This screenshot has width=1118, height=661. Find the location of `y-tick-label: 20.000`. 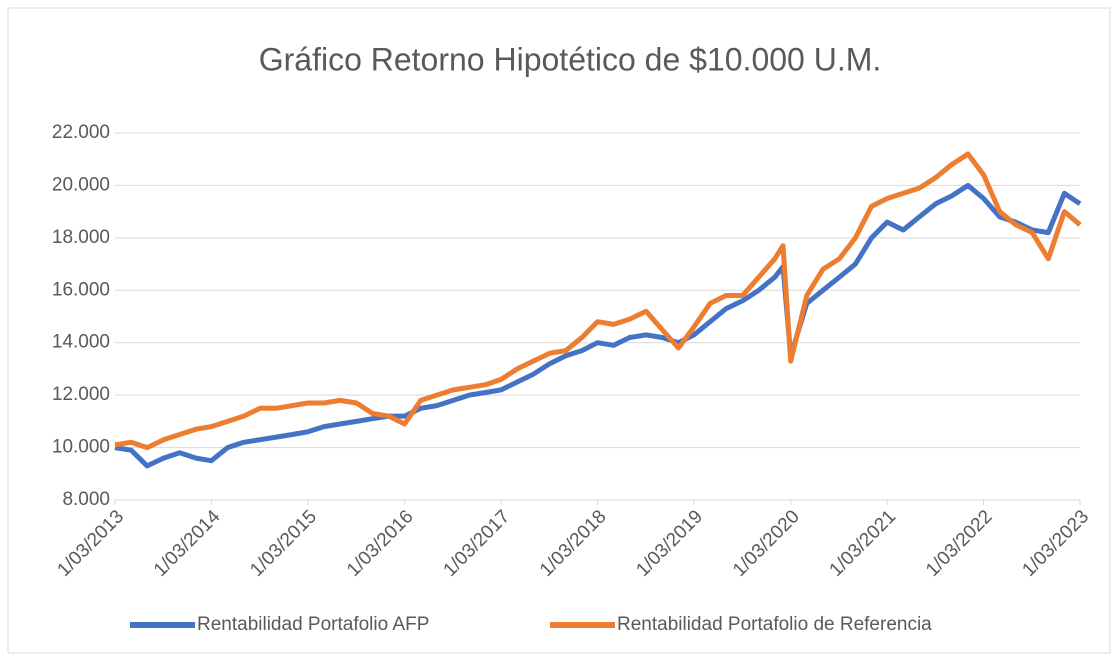

y-tick-label: 20.000 is located at coordinates (81, 184).